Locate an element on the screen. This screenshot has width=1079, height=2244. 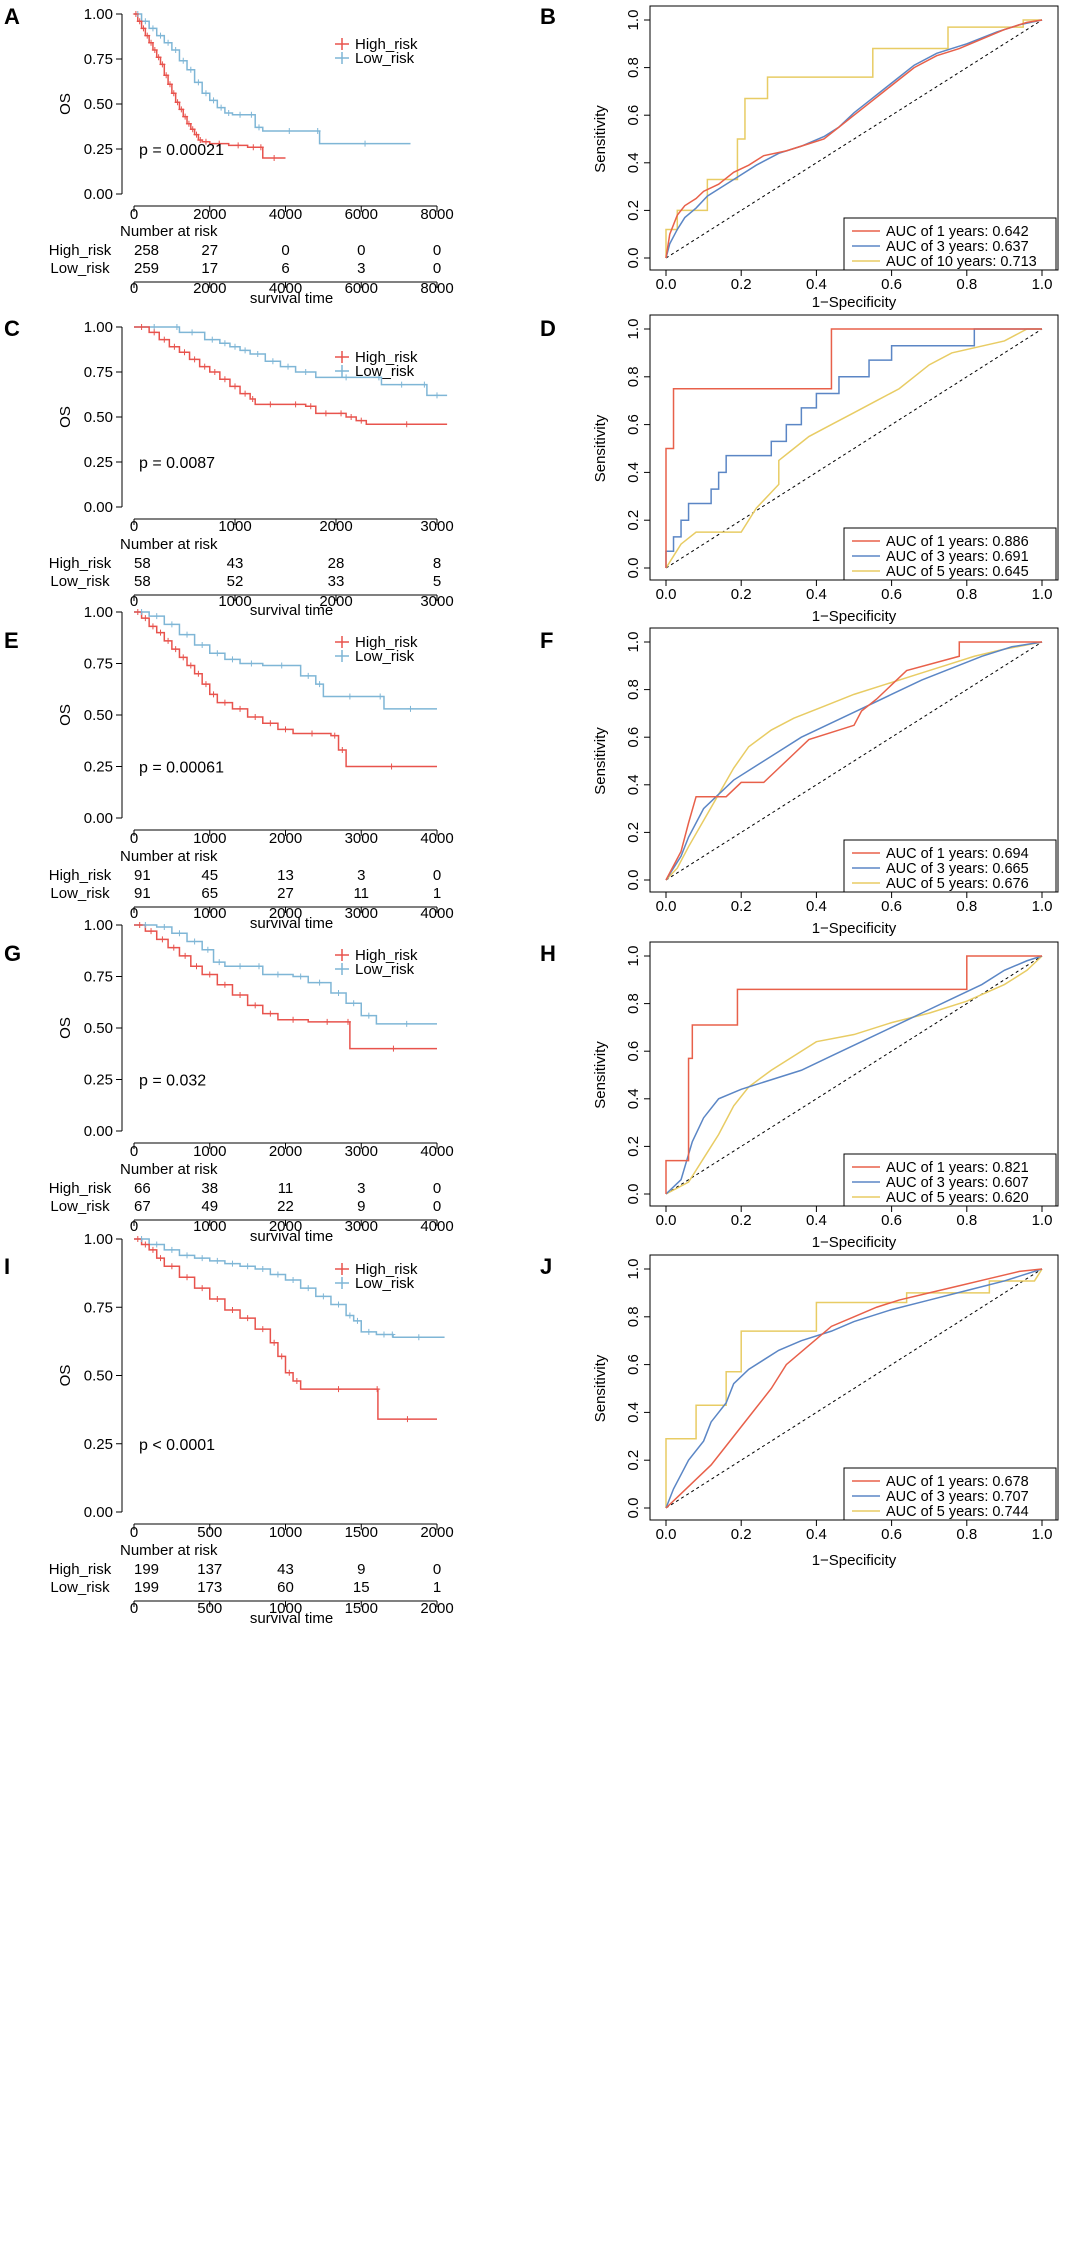
risk-count-low: 15 is located at coordinates (361, 1587).